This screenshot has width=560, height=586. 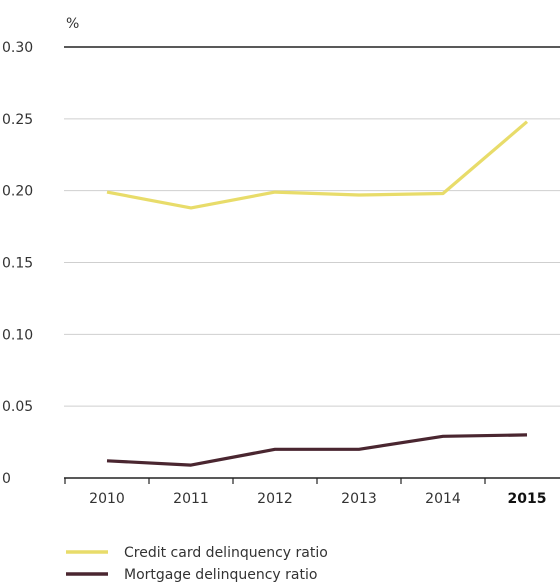 I want to click on y-tick-label: 0.20, so click(x=17, y=192).